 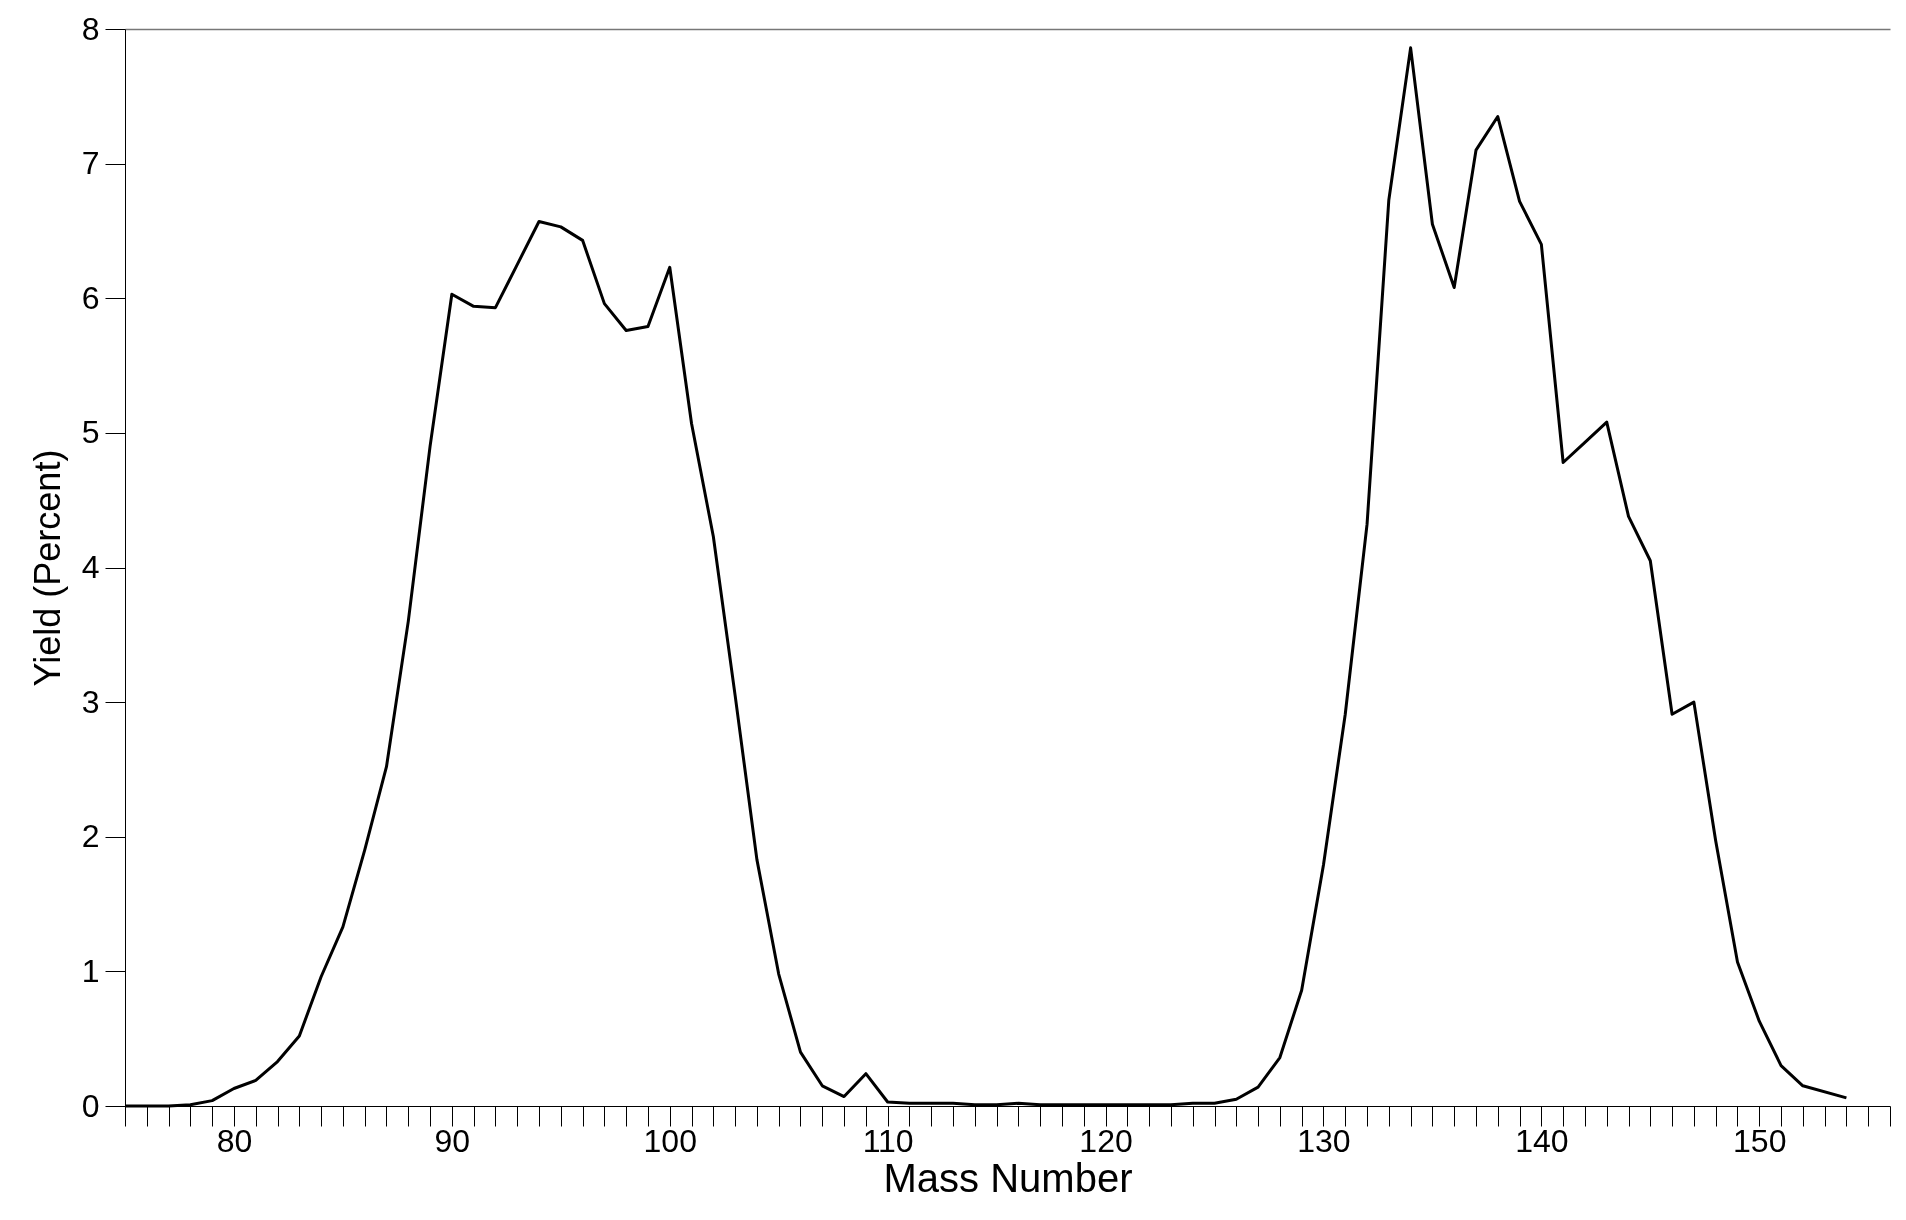 I want to click on y-tick-label: 1, so click(x=90, y=970).